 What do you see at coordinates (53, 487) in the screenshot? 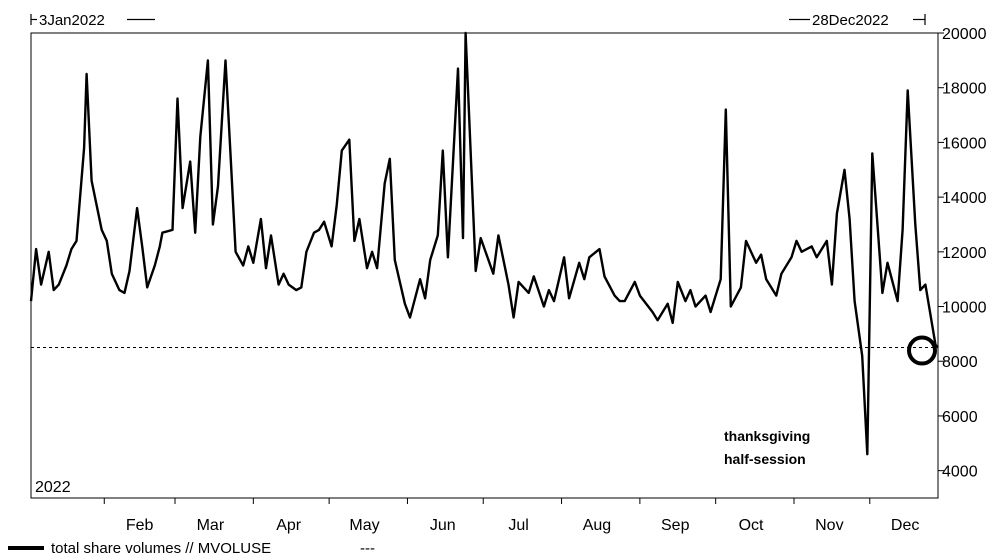
I see `year-label: 2022` at bounding box center [53, 487].